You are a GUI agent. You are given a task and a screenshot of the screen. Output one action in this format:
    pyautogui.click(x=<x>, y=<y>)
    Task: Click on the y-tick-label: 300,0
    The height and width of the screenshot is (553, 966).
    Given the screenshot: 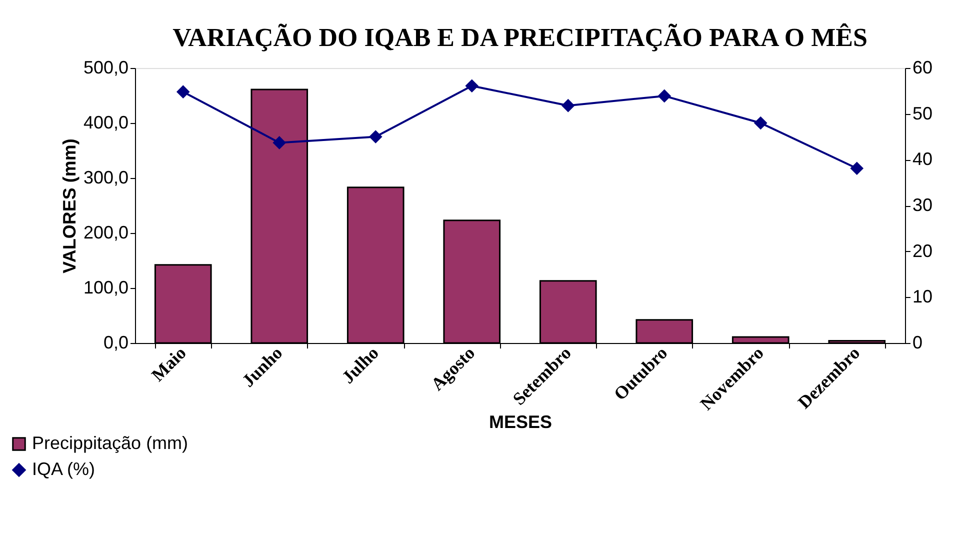 What is the action you would take?
    pyautogui.click(x=105, y=178)
    